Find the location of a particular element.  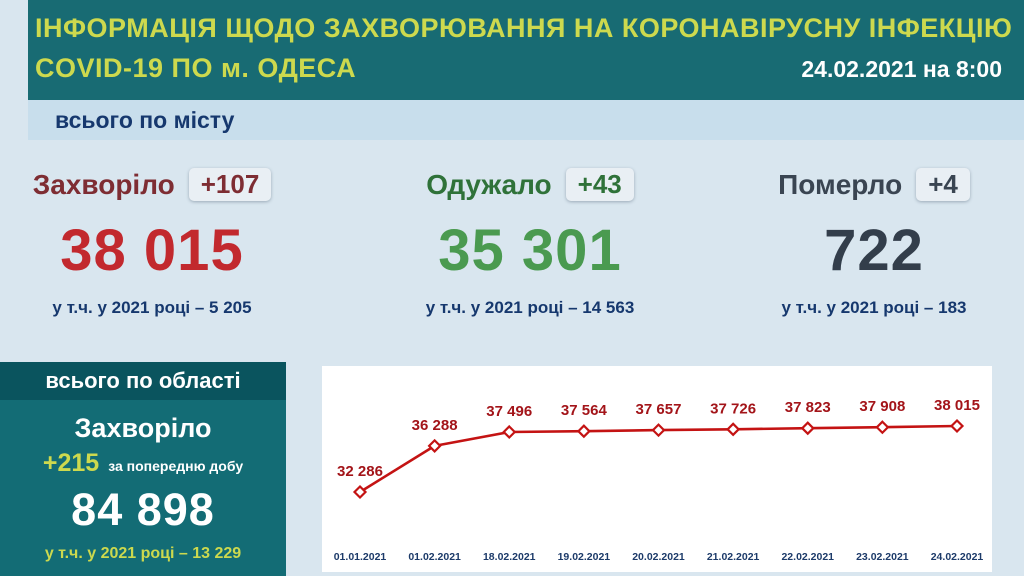

page-title-line2: COVID-19 ПО м. ОДЕСА is located at coordinates (196, 68).